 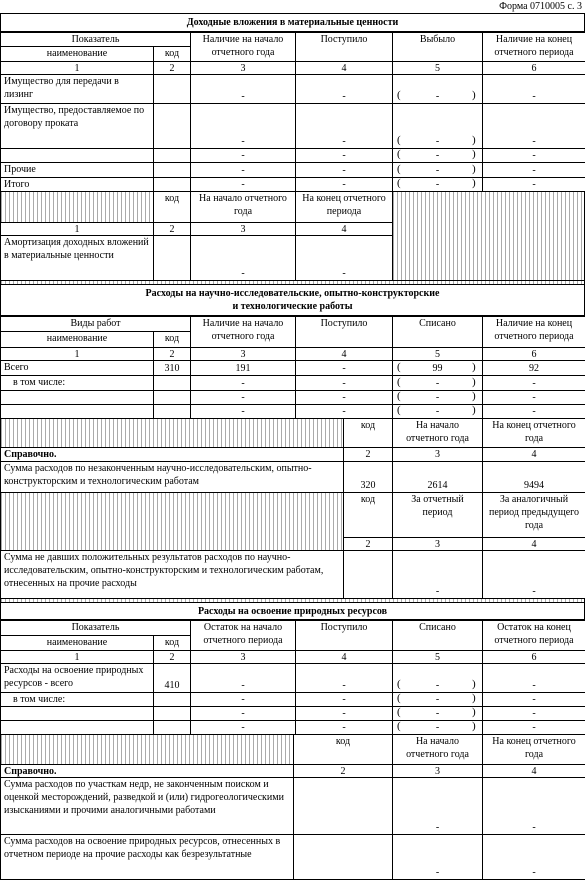 I want to click on row-name: в том числе:, so click(x=77, y=383).